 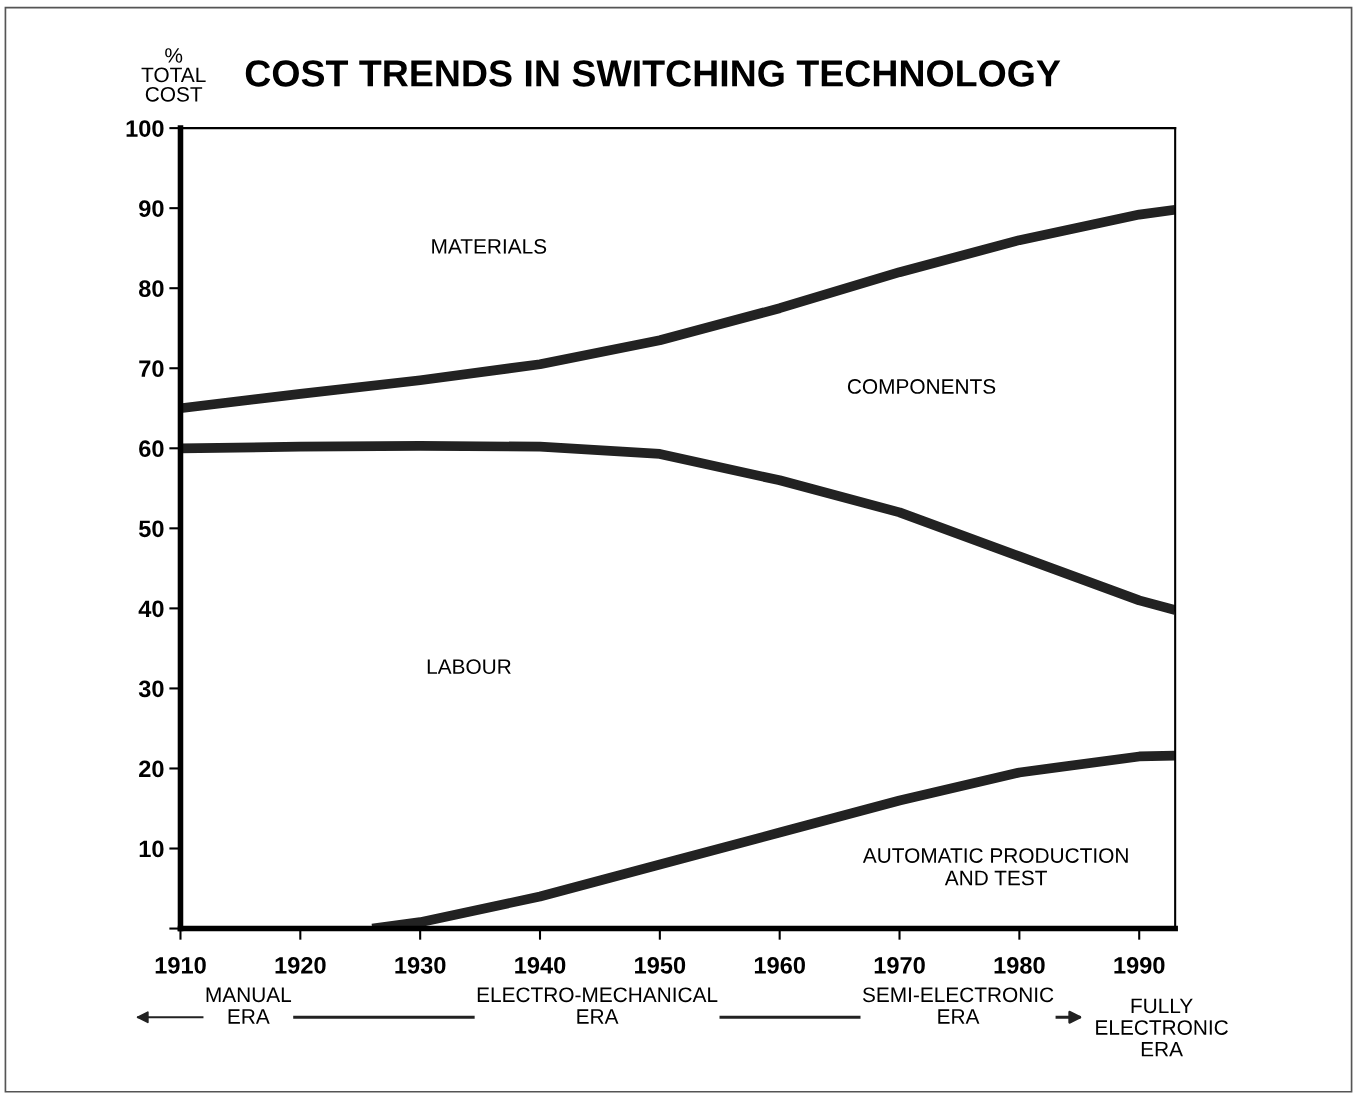 What do you see at coordinates (653, 73) in the screenshot?
I see `chart-title: COST TRENDS IN SWITCHING TECHNOLOGY` at bounding box center [653, 73].